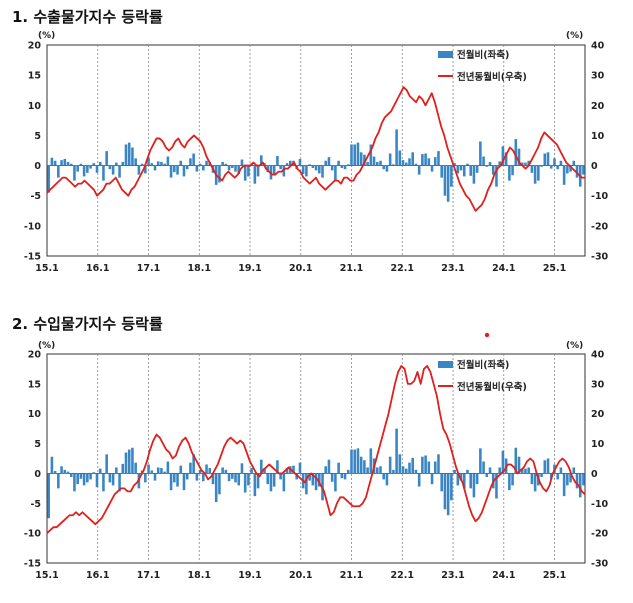 The width and height of the screenshot is (633, 603). What do you see at coordinates (46, 36) in the screenshot?
I see `left-axis-unit: (%)` at bounding box center [46, 36].